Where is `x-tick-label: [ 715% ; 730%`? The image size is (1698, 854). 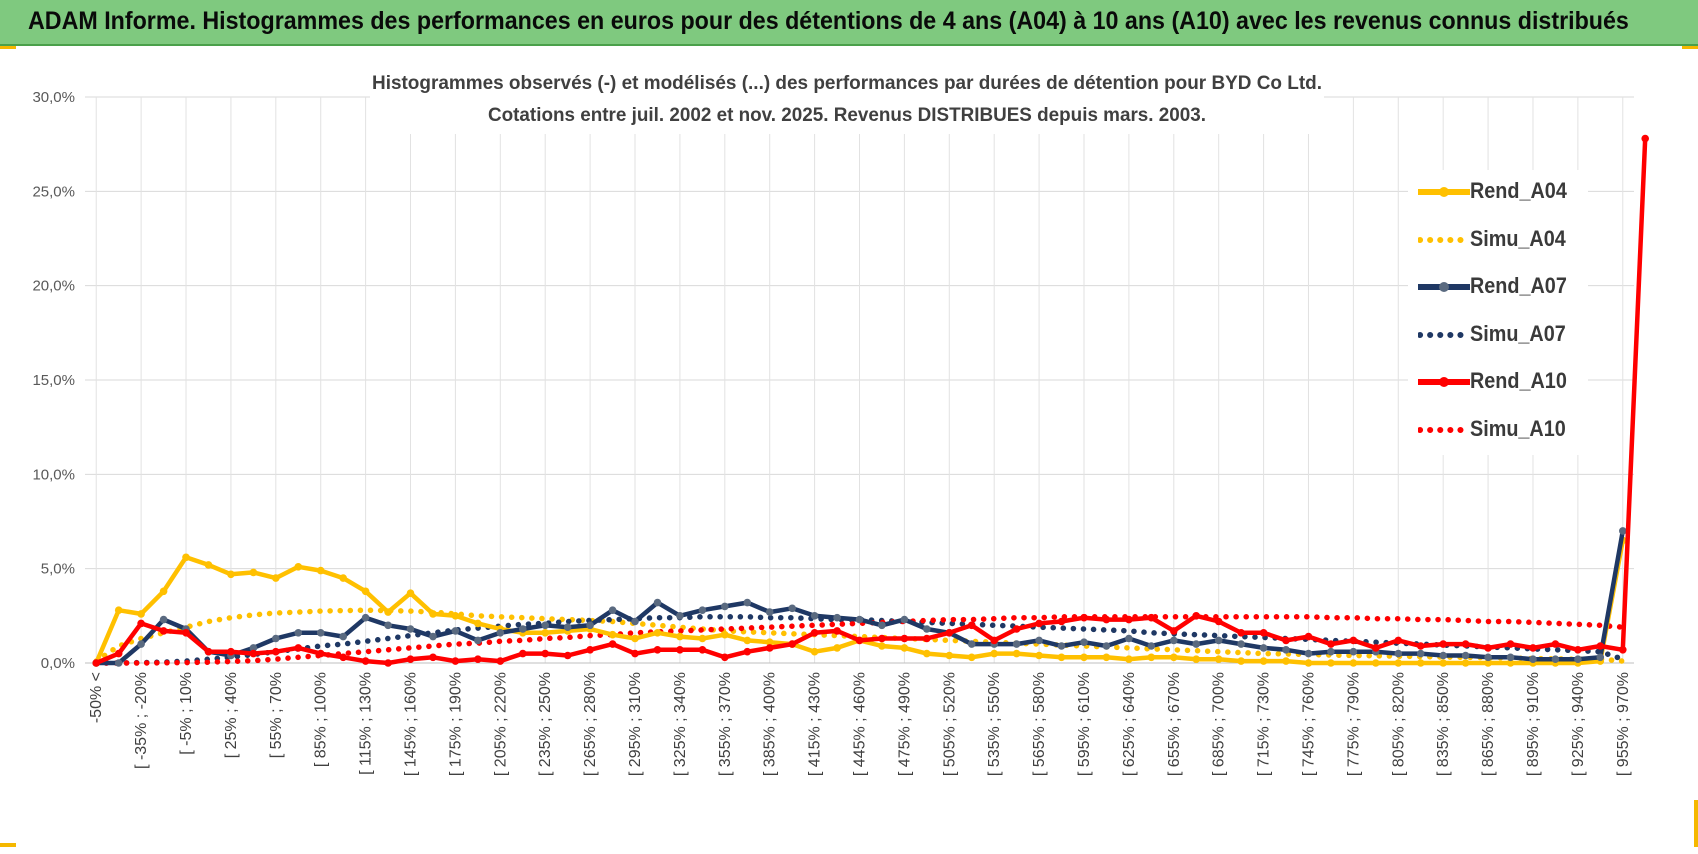
x-tick-label: [ 715% ; 730% is located at coordinates (1264, 724).